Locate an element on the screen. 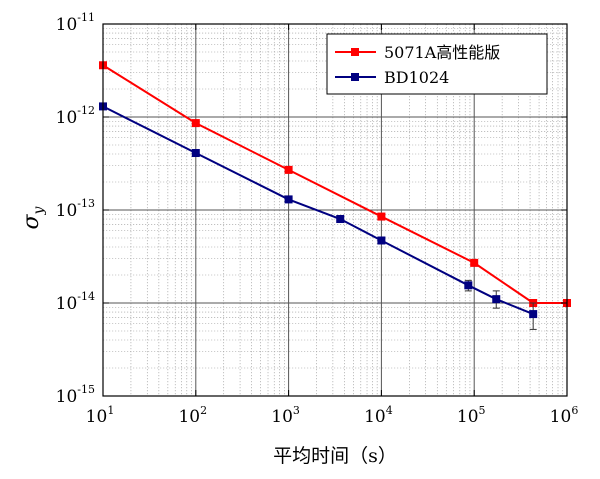 This screenshot has width=600, height=479. y-tick-label: 10-15 is located at coordinates (75, 395).